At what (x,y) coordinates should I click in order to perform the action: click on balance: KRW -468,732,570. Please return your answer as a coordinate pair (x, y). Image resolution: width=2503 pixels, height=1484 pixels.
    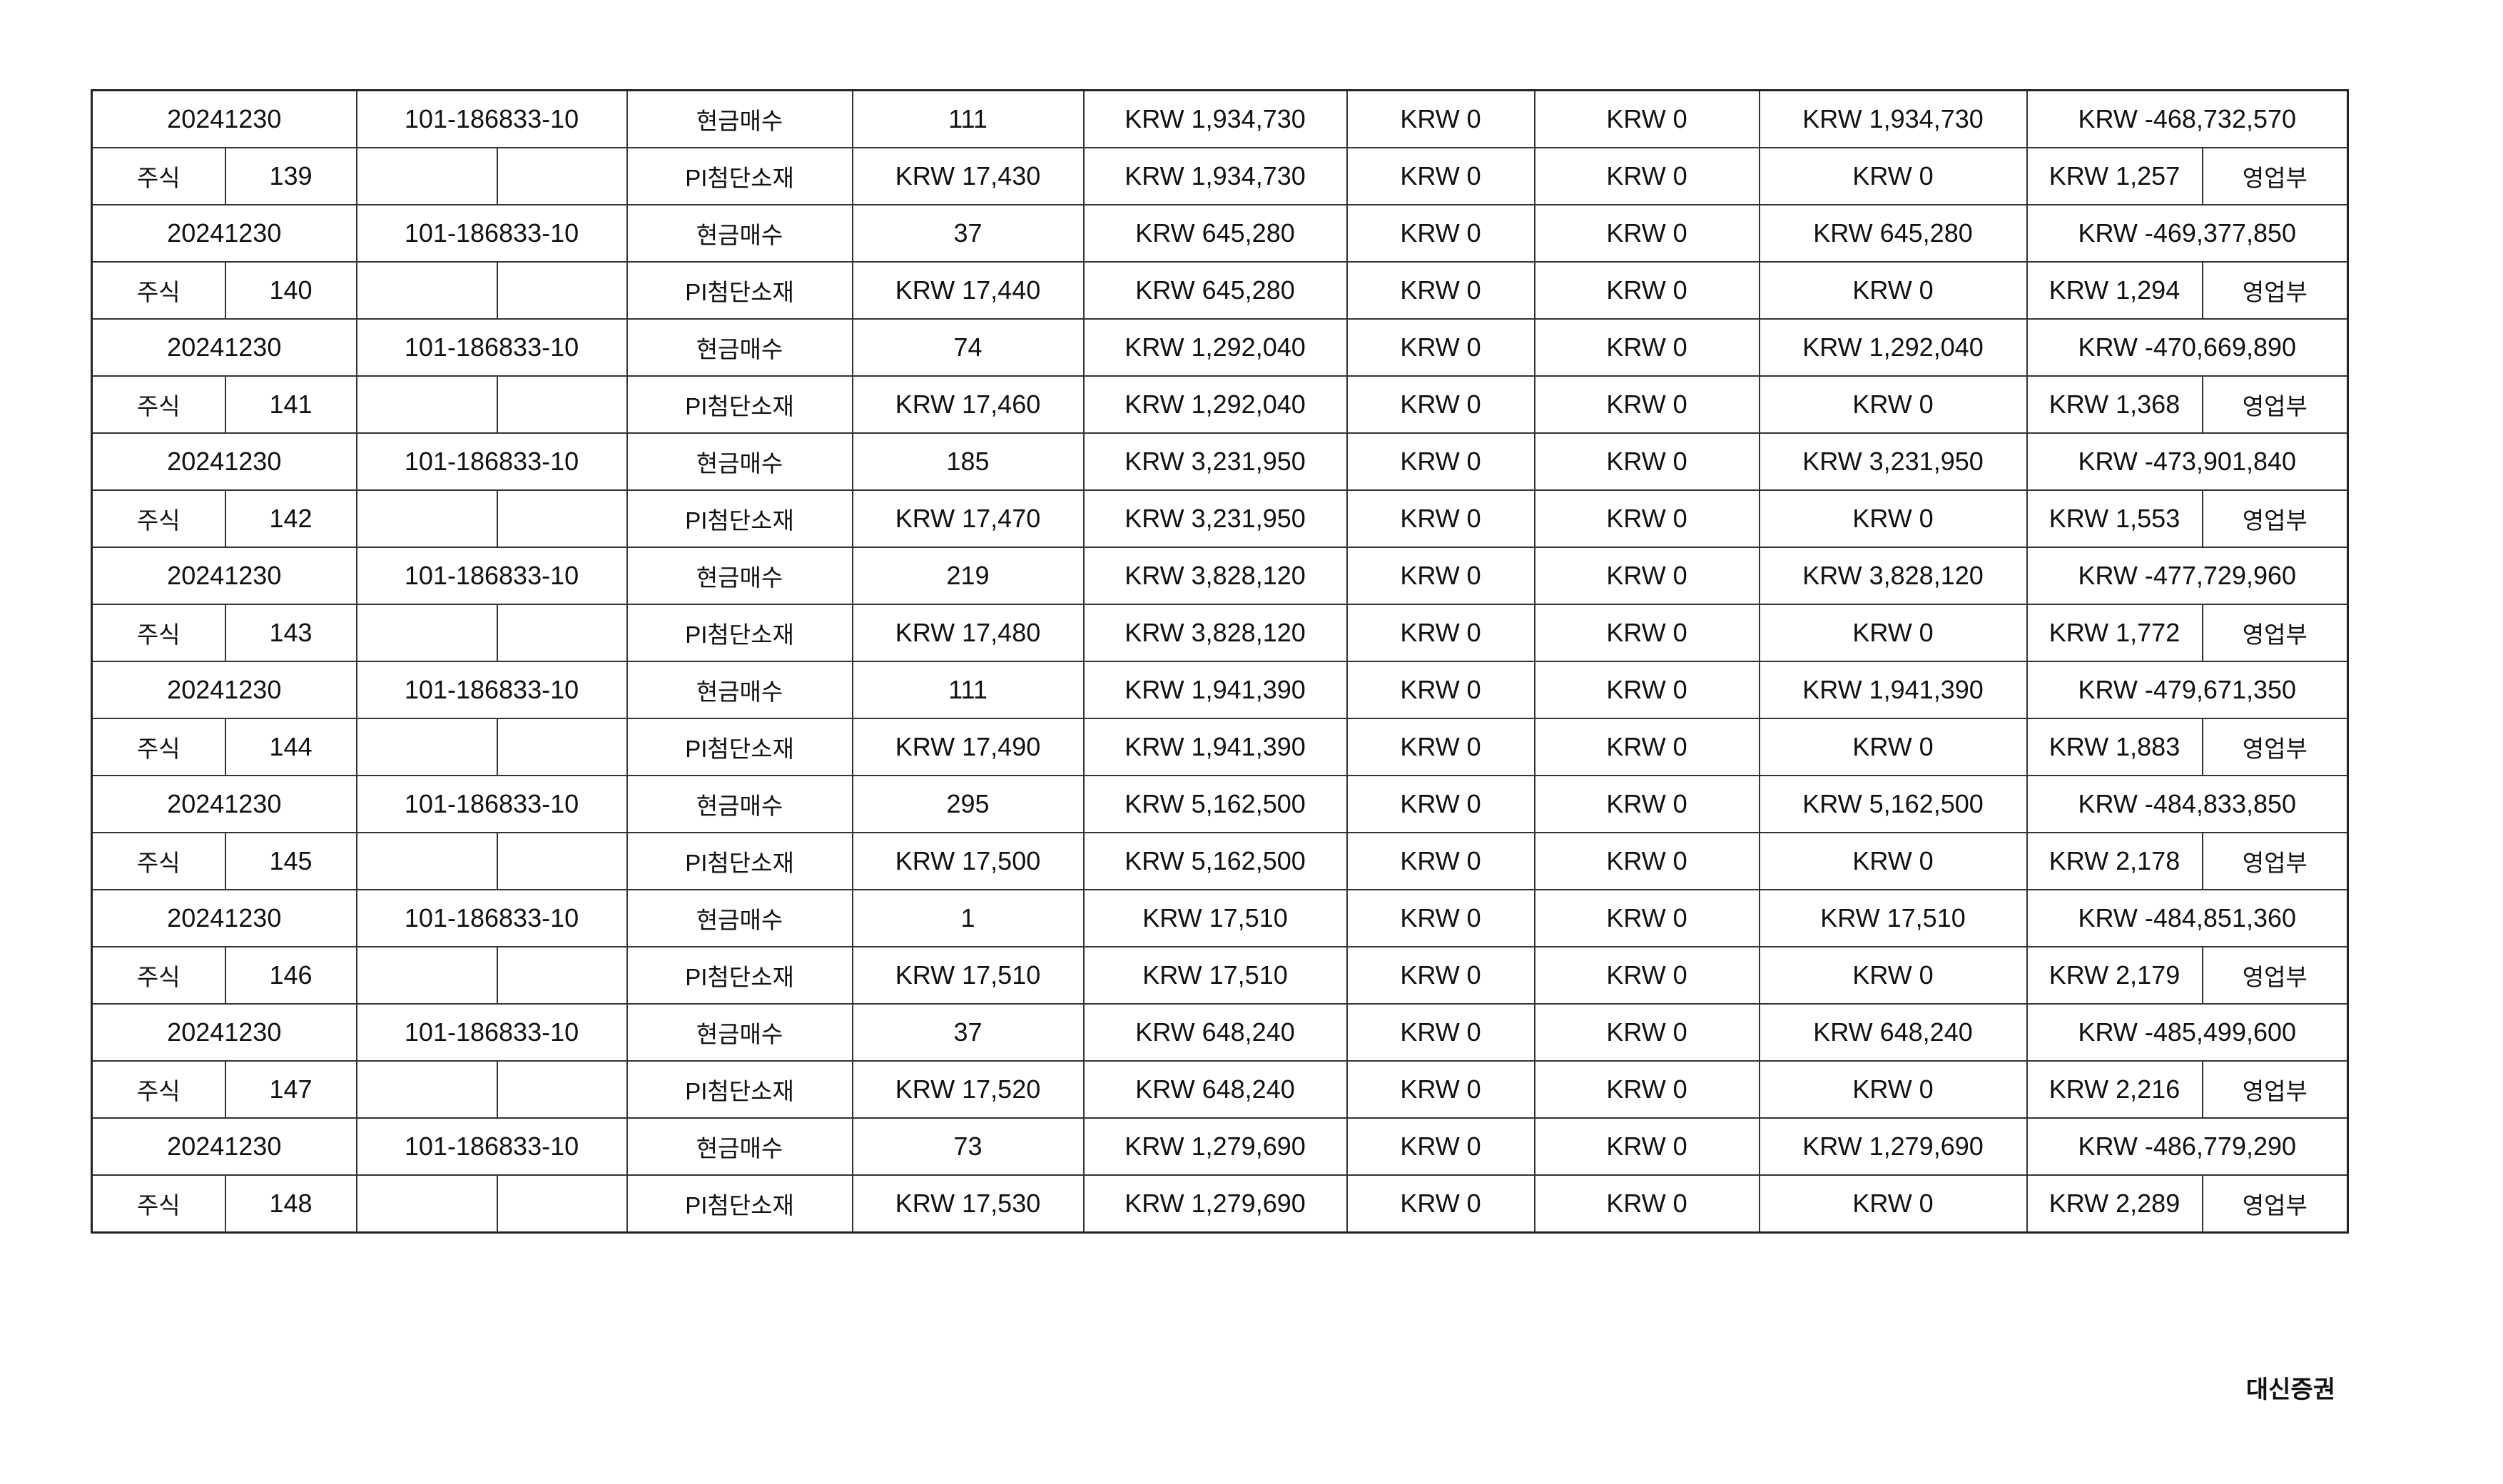
    Looking at the image, I should click on (2187, 118).